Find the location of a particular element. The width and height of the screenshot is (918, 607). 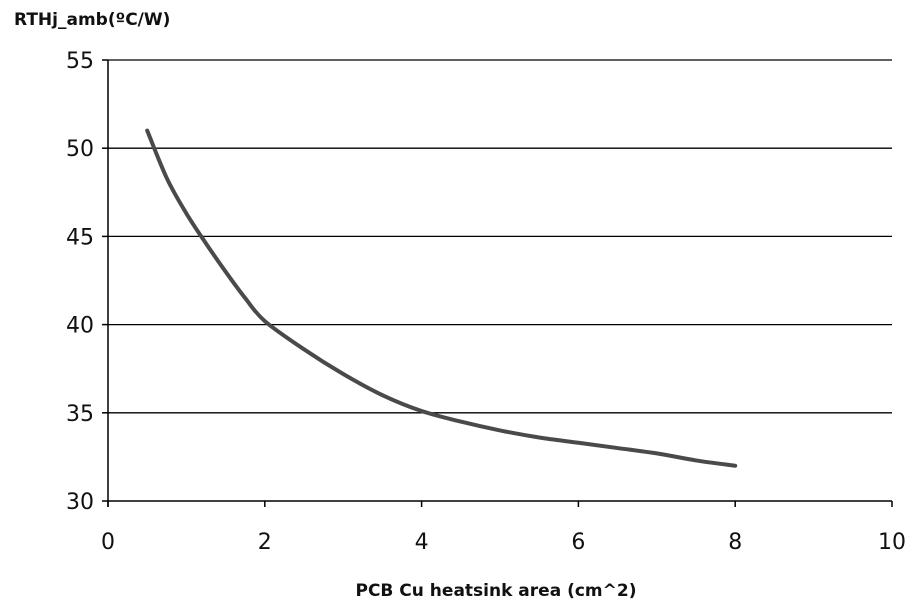

y-tick-label: 50 is located at coordinates (80, 149).